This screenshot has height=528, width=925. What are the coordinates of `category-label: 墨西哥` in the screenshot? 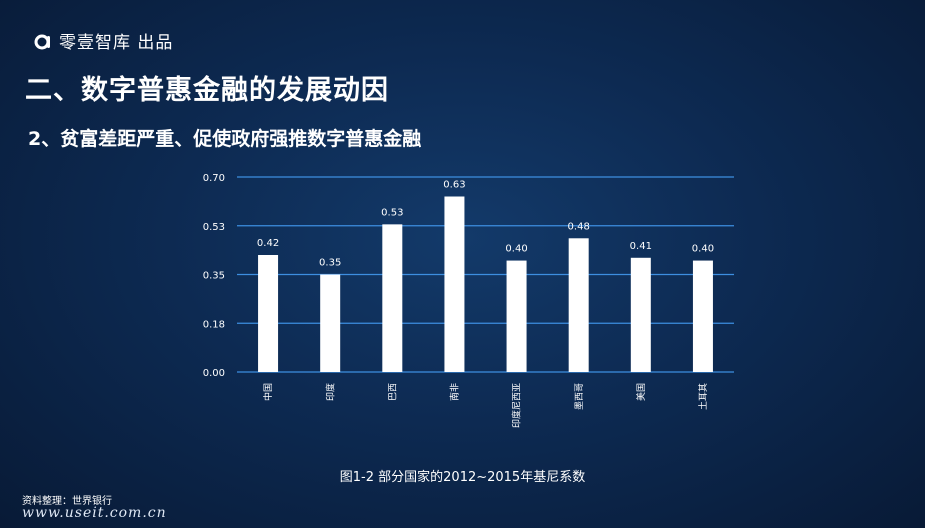 It's located at (579, 396).